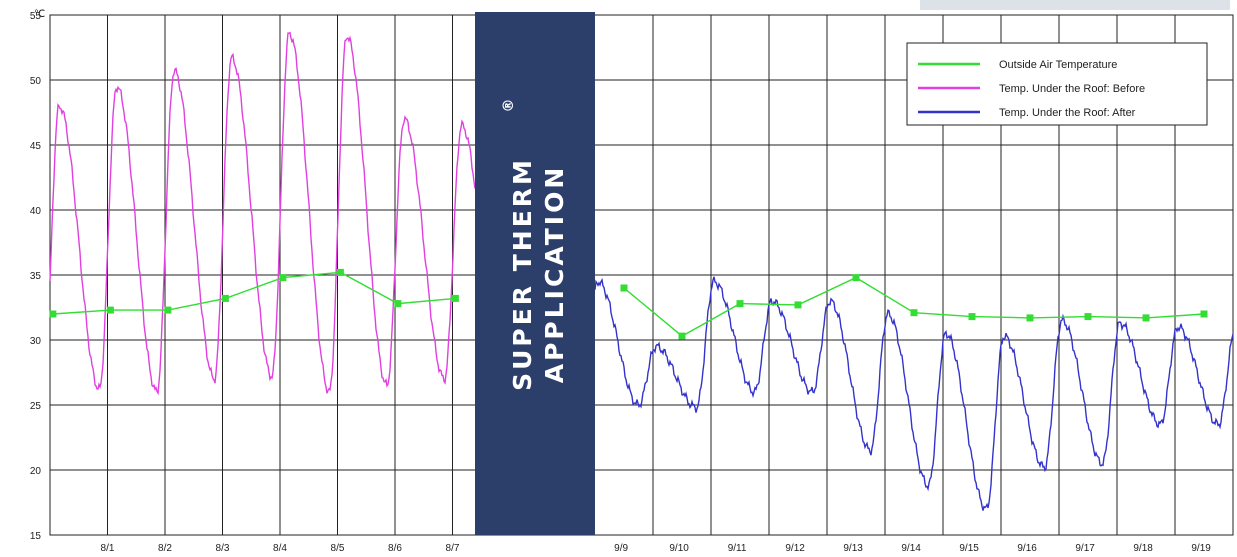  What do you see at coordinates (1143, 548) in the screenshot?
I see `x-tick-label: 9/18` at bounding box center [1143, 548].